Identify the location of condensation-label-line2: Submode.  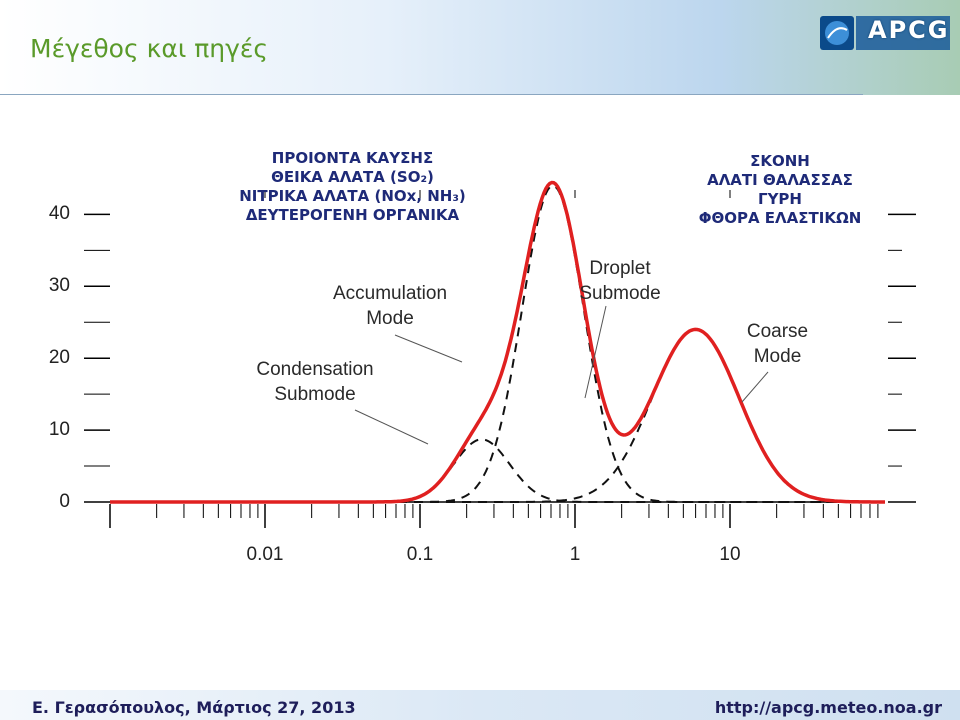
(315, 394).